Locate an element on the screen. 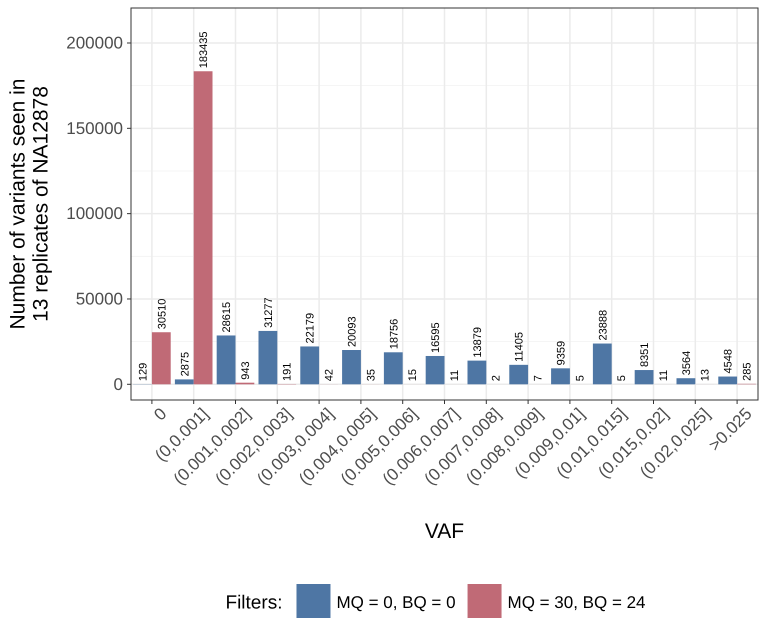 This screenshot has width=763, height=618. y-tick-label: 100000 is located at coordinates (94, 214).